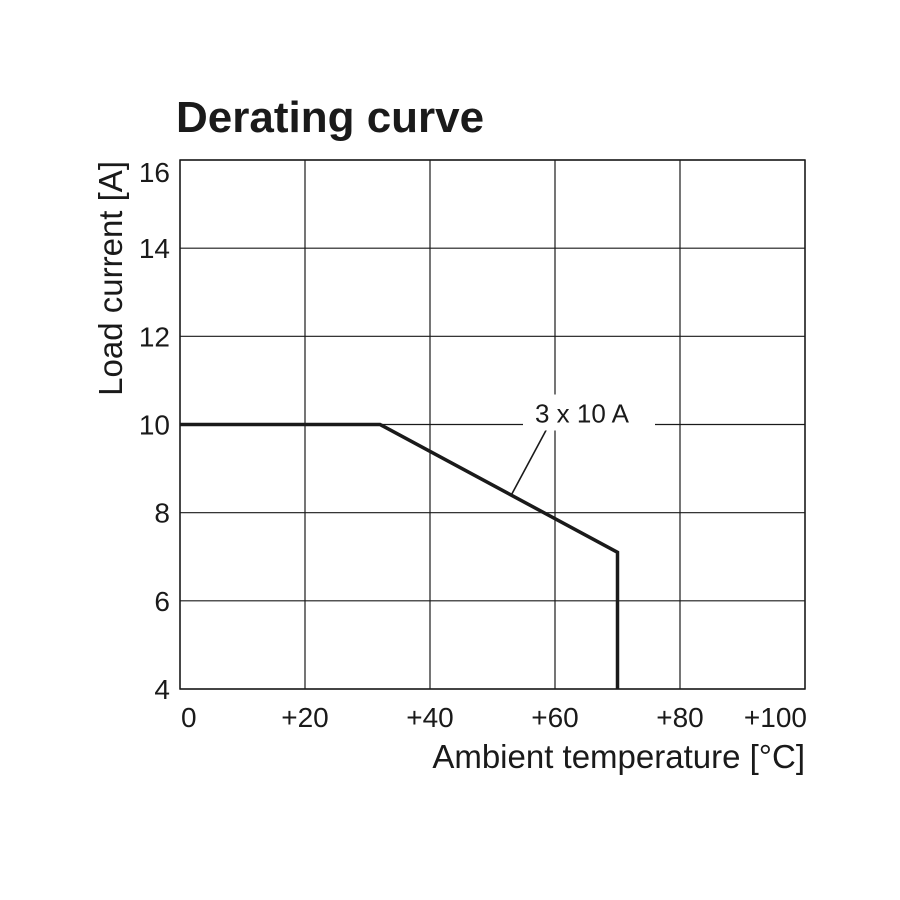 This screenshot has height=900, width=900. What do you see at coordinates (162, 513) in the screenshot?
I see `y-tick-label: 8` at bounding box center [162, 513].